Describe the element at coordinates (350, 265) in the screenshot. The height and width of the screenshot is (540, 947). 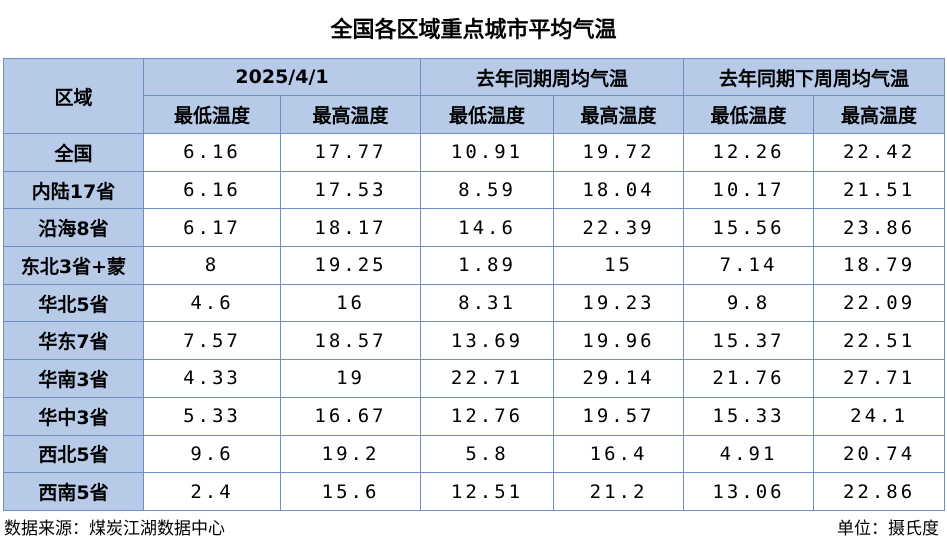
I see `cell: 19.25` at that location.